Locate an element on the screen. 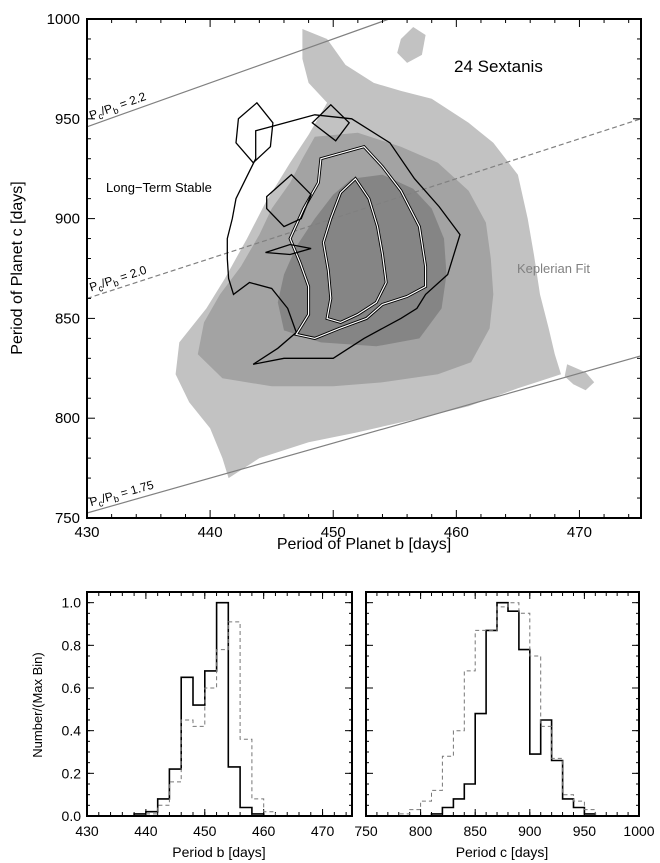 Image resolution: width=660 pixels, height=863 pixels. main-x-tick-label: 460 is located at coordinates (456, 532).